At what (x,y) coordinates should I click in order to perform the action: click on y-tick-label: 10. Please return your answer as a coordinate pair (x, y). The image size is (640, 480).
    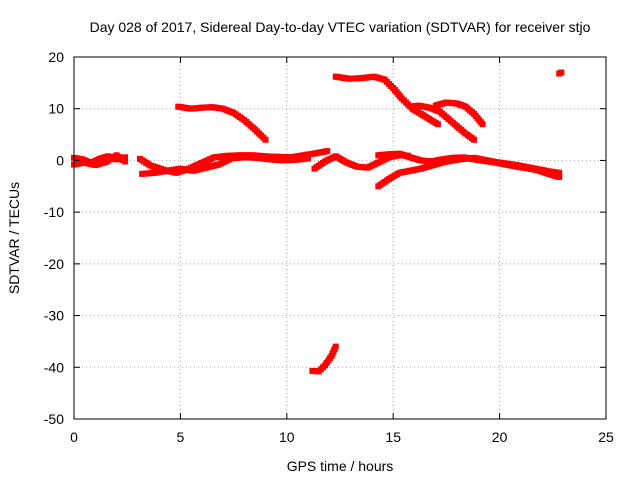
    Looking at the image, I should click on (56, 109).